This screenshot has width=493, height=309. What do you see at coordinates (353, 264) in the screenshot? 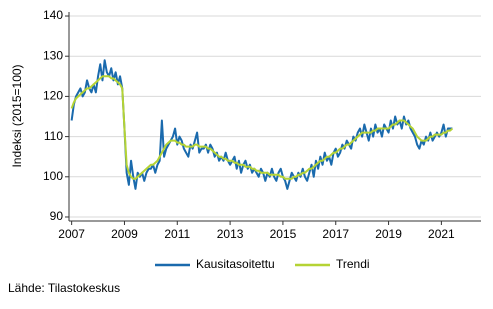
I see `legend-label: Trendi` at bounding box center [353, 264].